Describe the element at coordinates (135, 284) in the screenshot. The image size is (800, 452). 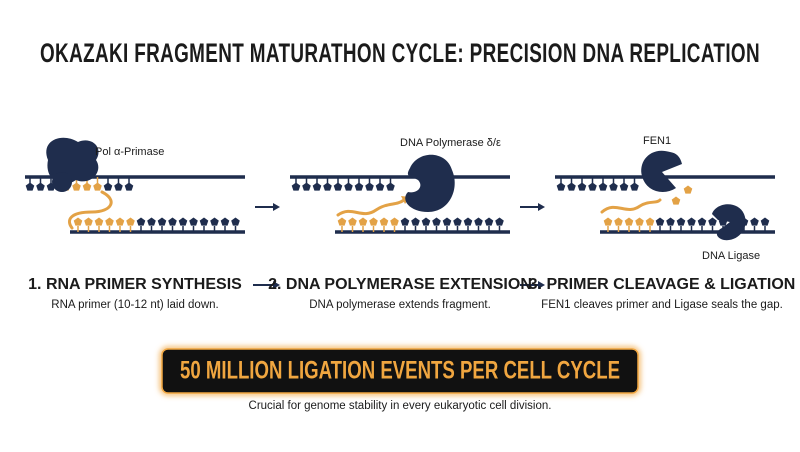
I see `step-heading: 1. RNA PRIMER SYNTHESIS` at that location.